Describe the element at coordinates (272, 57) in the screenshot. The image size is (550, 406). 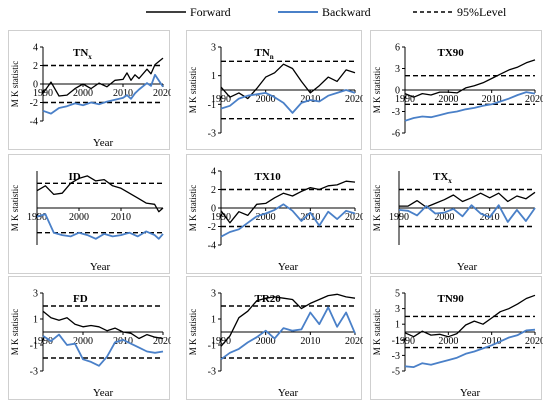
I see `chart-title-subscript: n` at that location.